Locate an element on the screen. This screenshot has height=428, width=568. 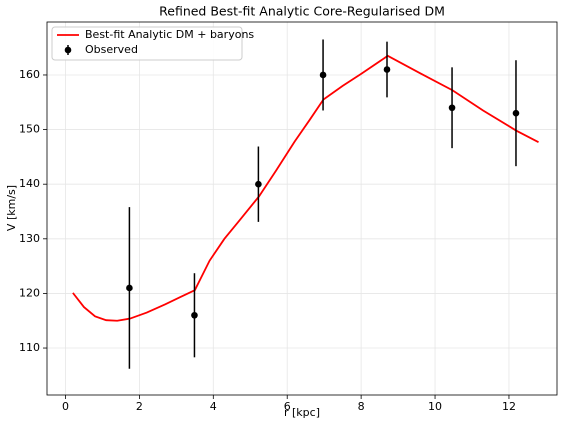
y-tick-label: 120 is located at coordinates (29, 292).